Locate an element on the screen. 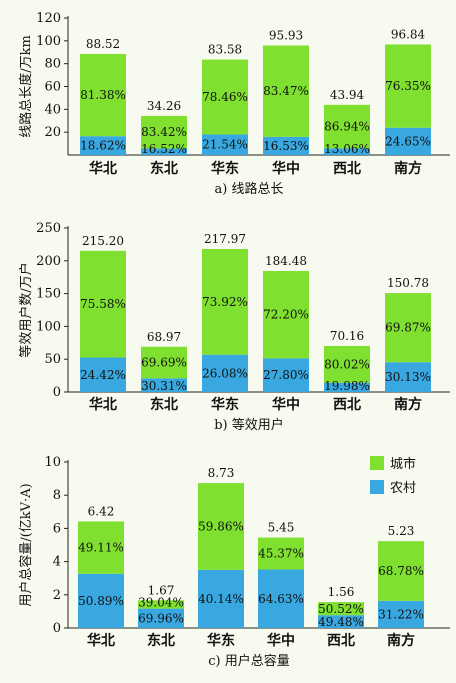  city-share-label: 80.02% is located at coordinates (347, 364).